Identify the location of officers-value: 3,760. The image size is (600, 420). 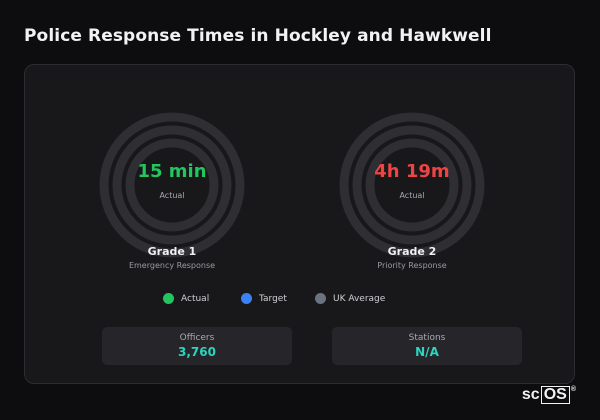
(197, 352).